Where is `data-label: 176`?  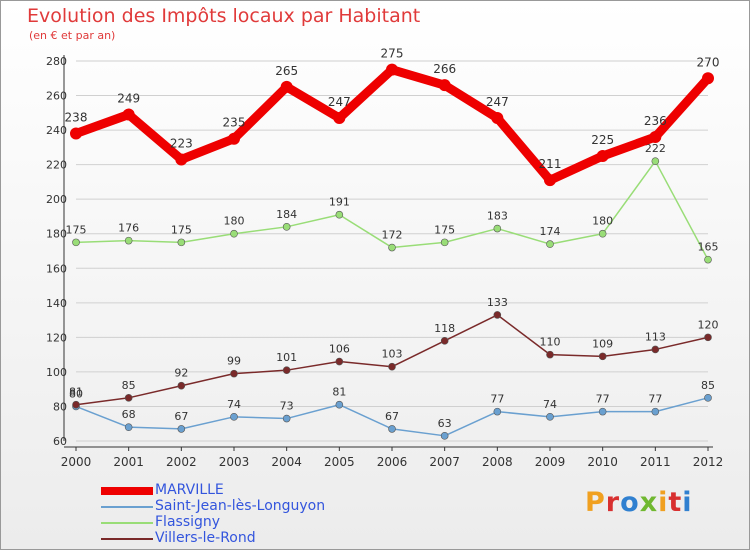 data-label: 176 is located at coordinates (128, 228).